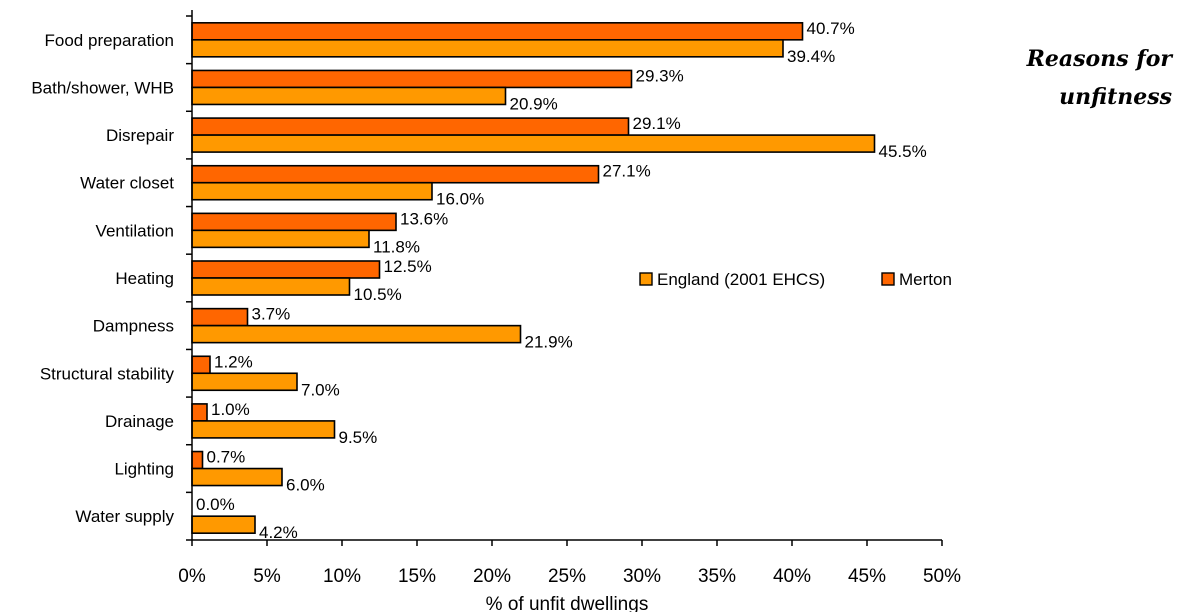 Image resolution: width=1190 pixels, height=612 pixels. Describe the element at coordinates (867, 576) in the screenshot. I see `x-tick-label: 45%` at that location.